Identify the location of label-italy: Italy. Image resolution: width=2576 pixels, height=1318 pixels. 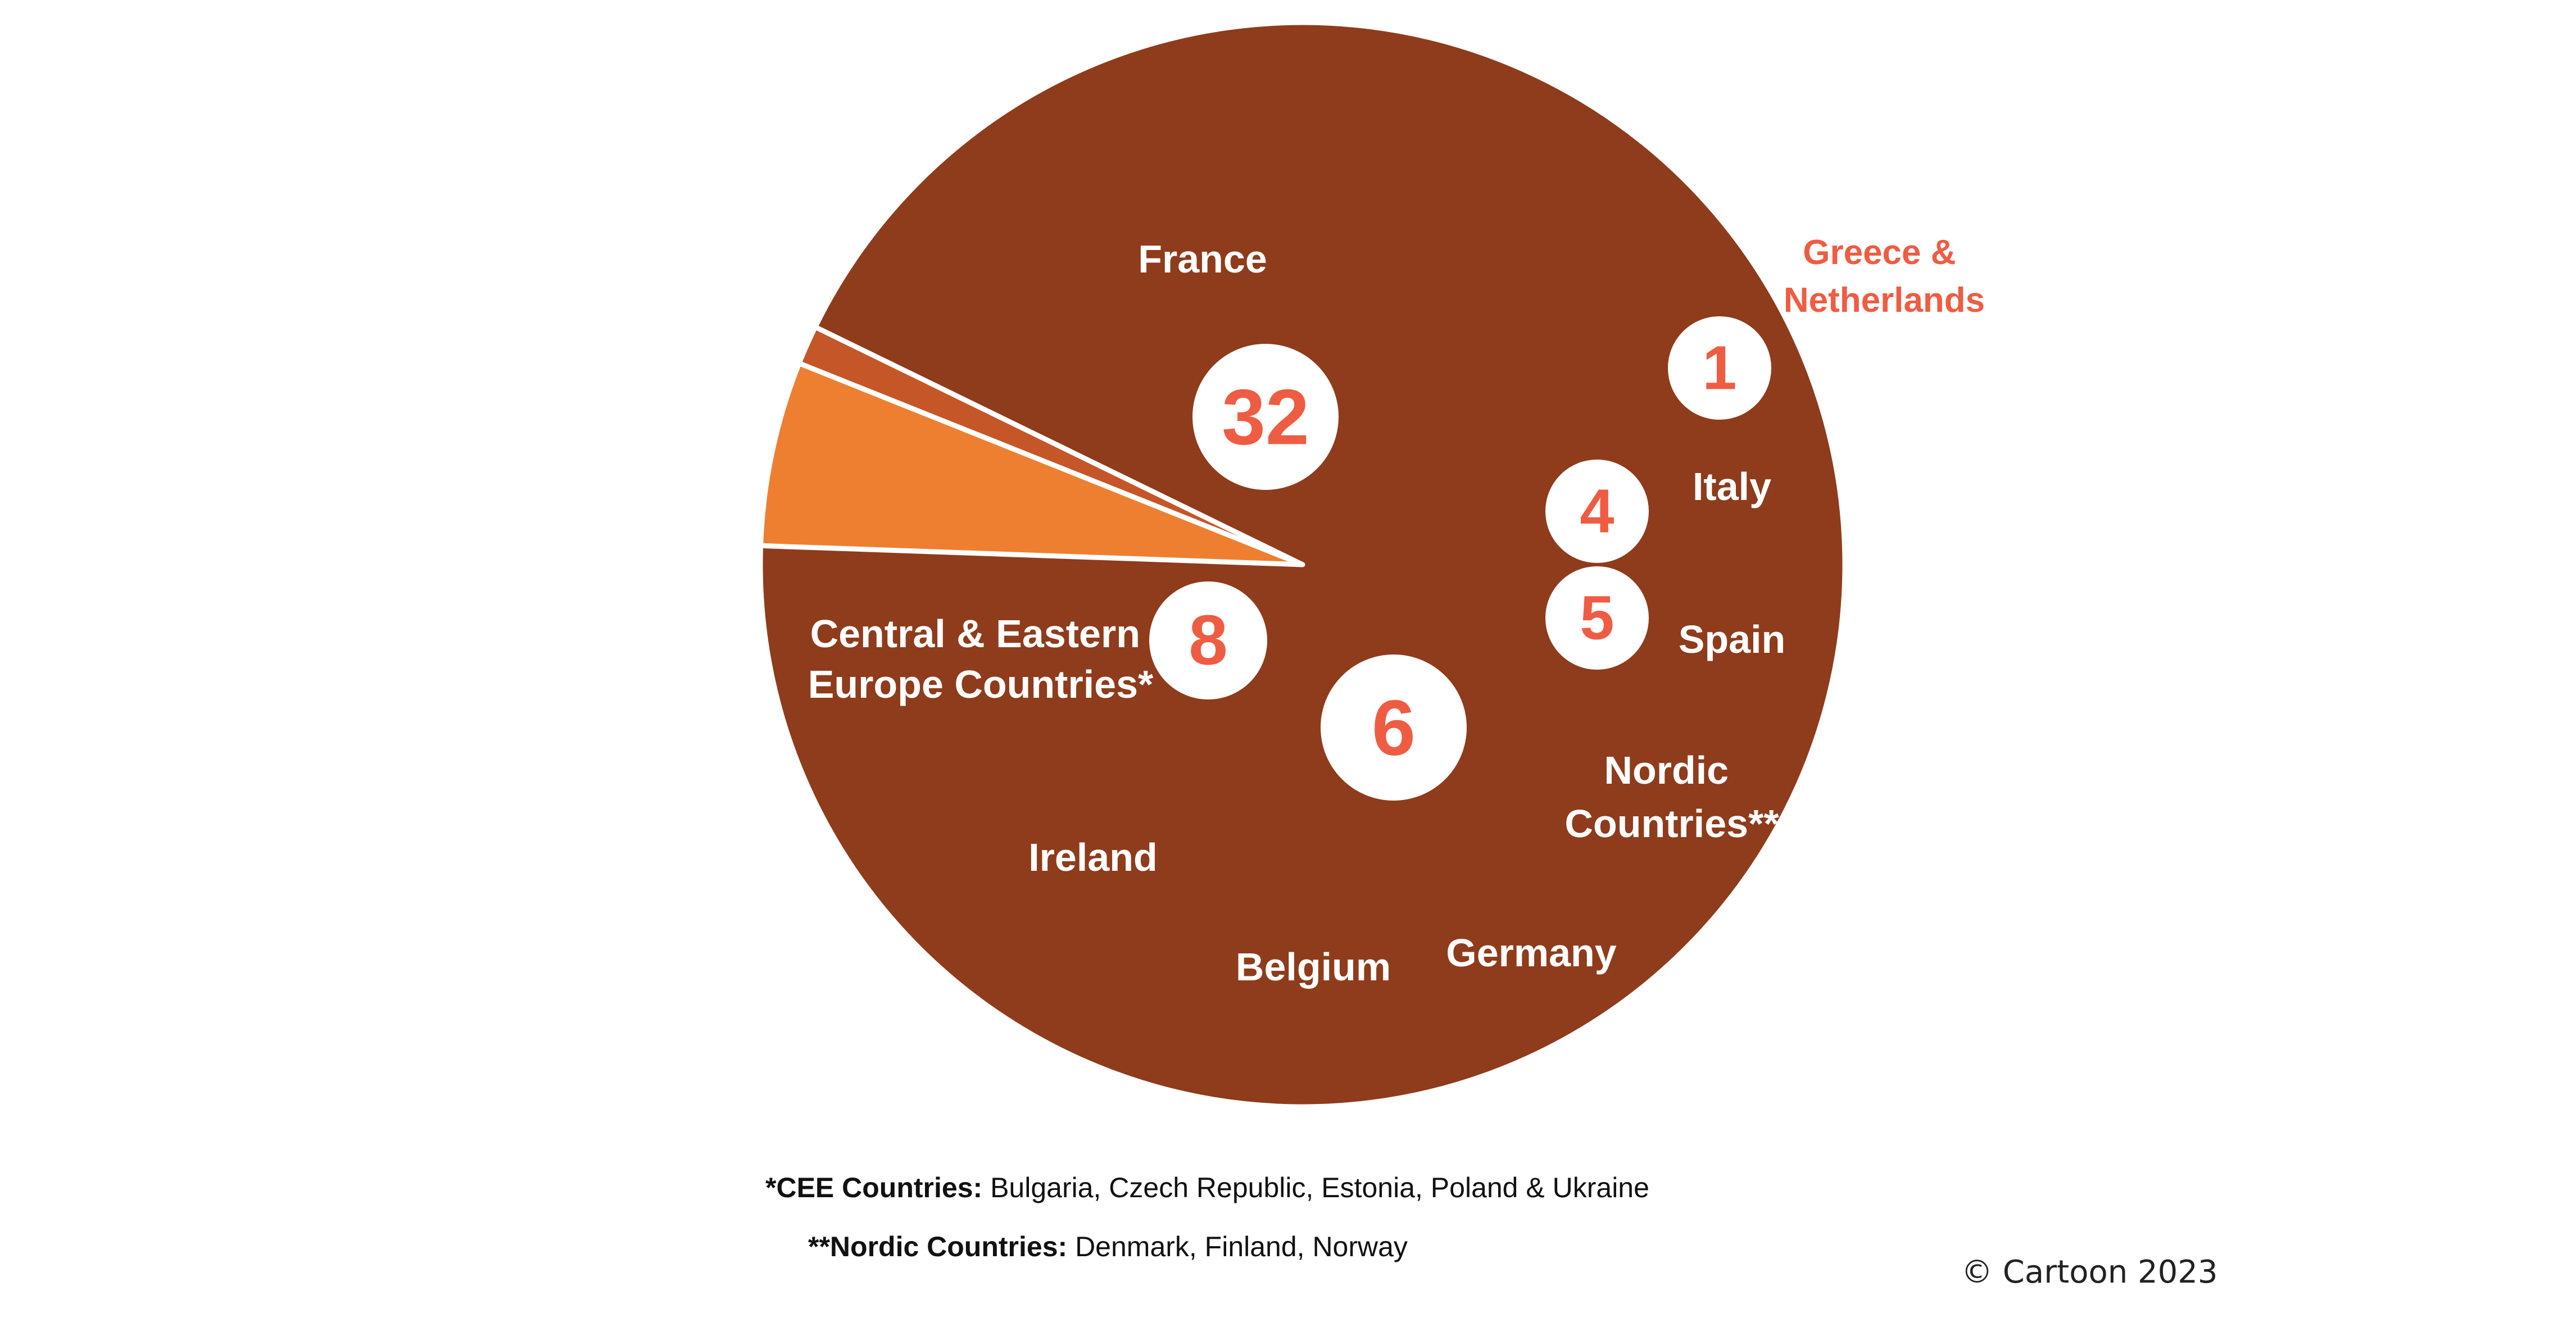
(1732, 487).